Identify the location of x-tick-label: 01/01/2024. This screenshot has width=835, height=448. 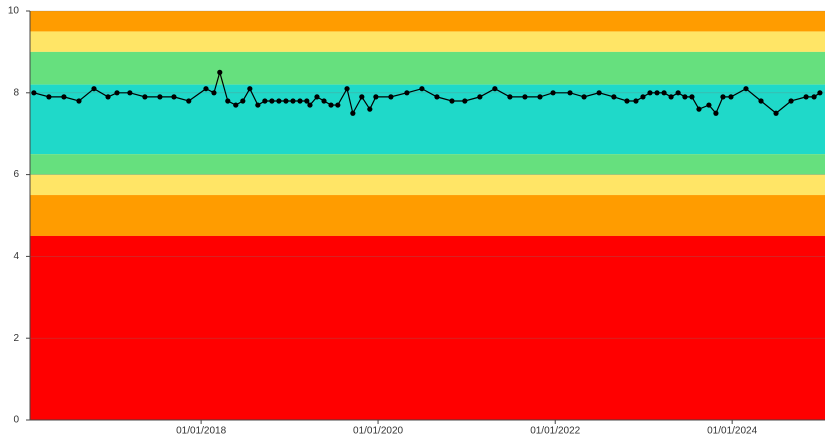
(732, 431).